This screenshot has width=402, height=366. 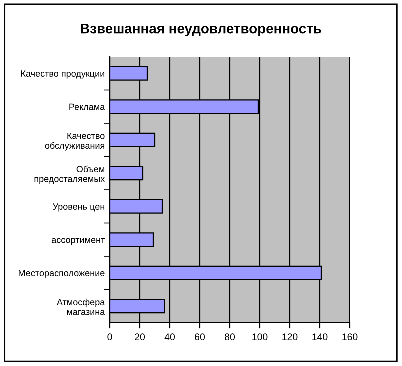 I want to click on y-tick-label: Объем предосталяемых, so click(x=70, y=175).